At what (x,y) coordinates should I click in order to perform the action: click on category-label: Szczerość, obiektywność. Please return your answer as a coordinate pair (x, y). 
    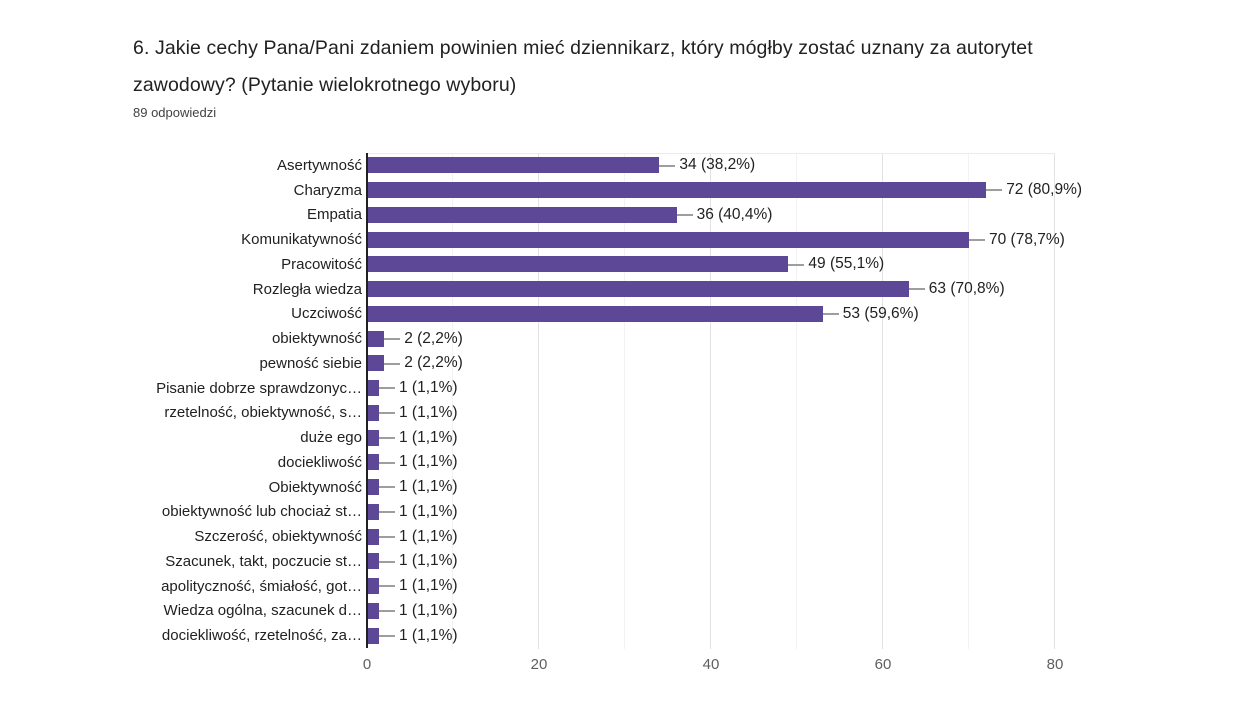
    Looking at the image, I should click on (278, 537).